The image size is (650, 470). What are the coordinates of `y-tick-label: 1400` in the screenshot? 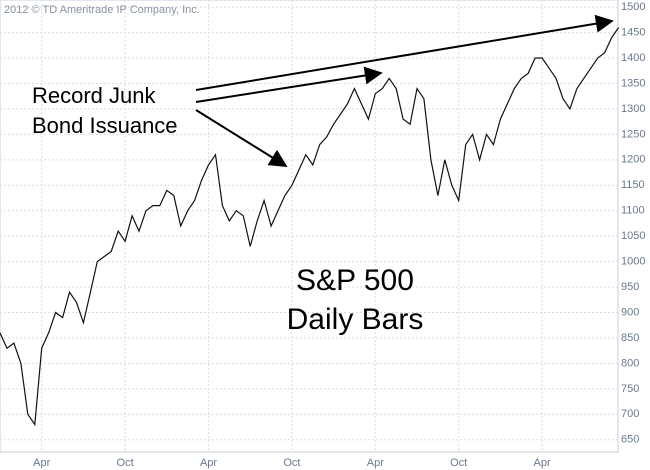 It's located at (633, 58).